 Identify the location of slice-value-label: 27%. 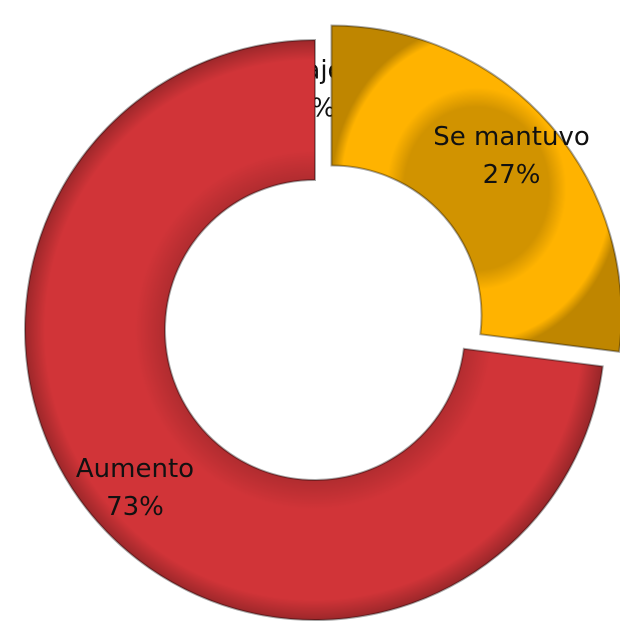
(512, 175).